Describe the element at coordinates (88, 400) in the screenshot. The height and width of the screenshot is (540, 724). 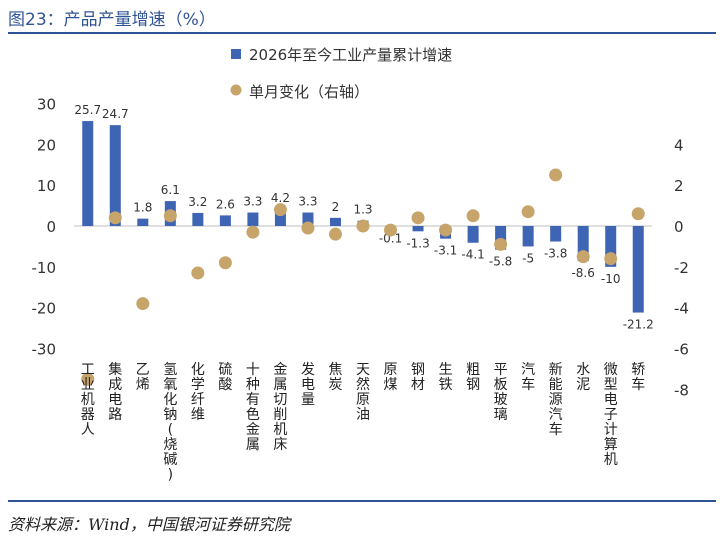
I see `category-label: 工业机器人` at that location.